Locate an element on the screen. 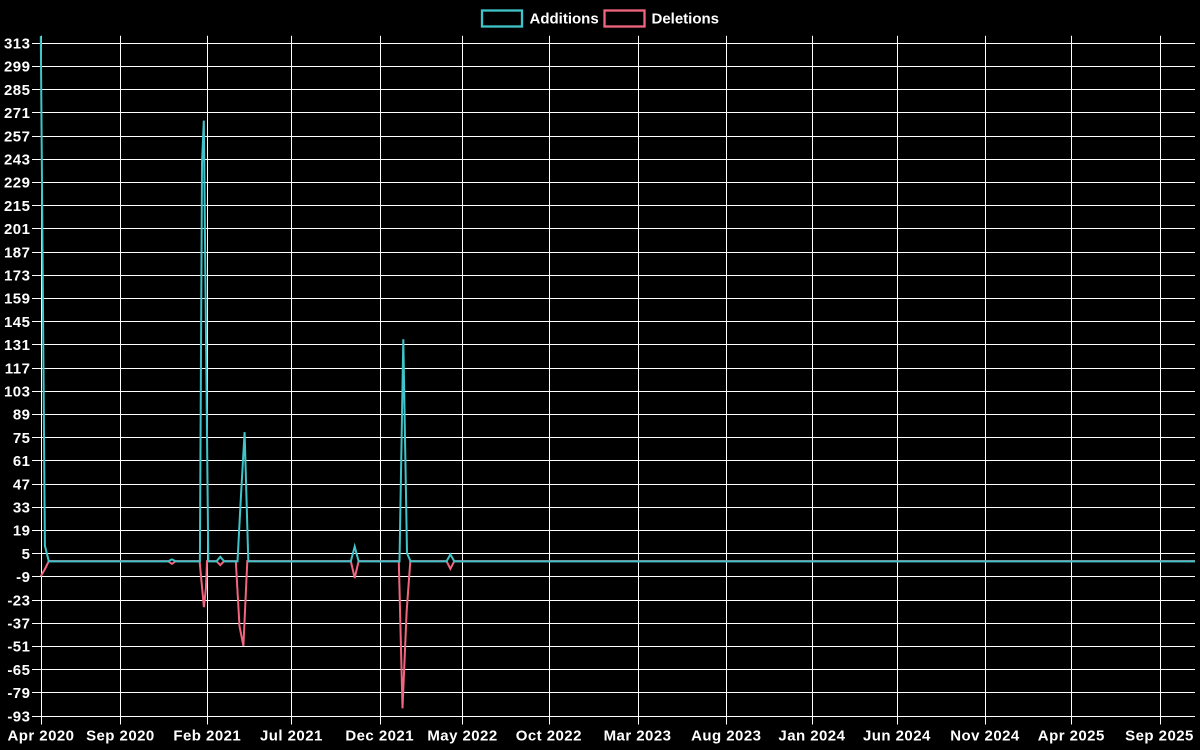 Image resolution: width=1200 pixels, height=750 pixels. svg-text: 229 is located at coordinates (17, 183).